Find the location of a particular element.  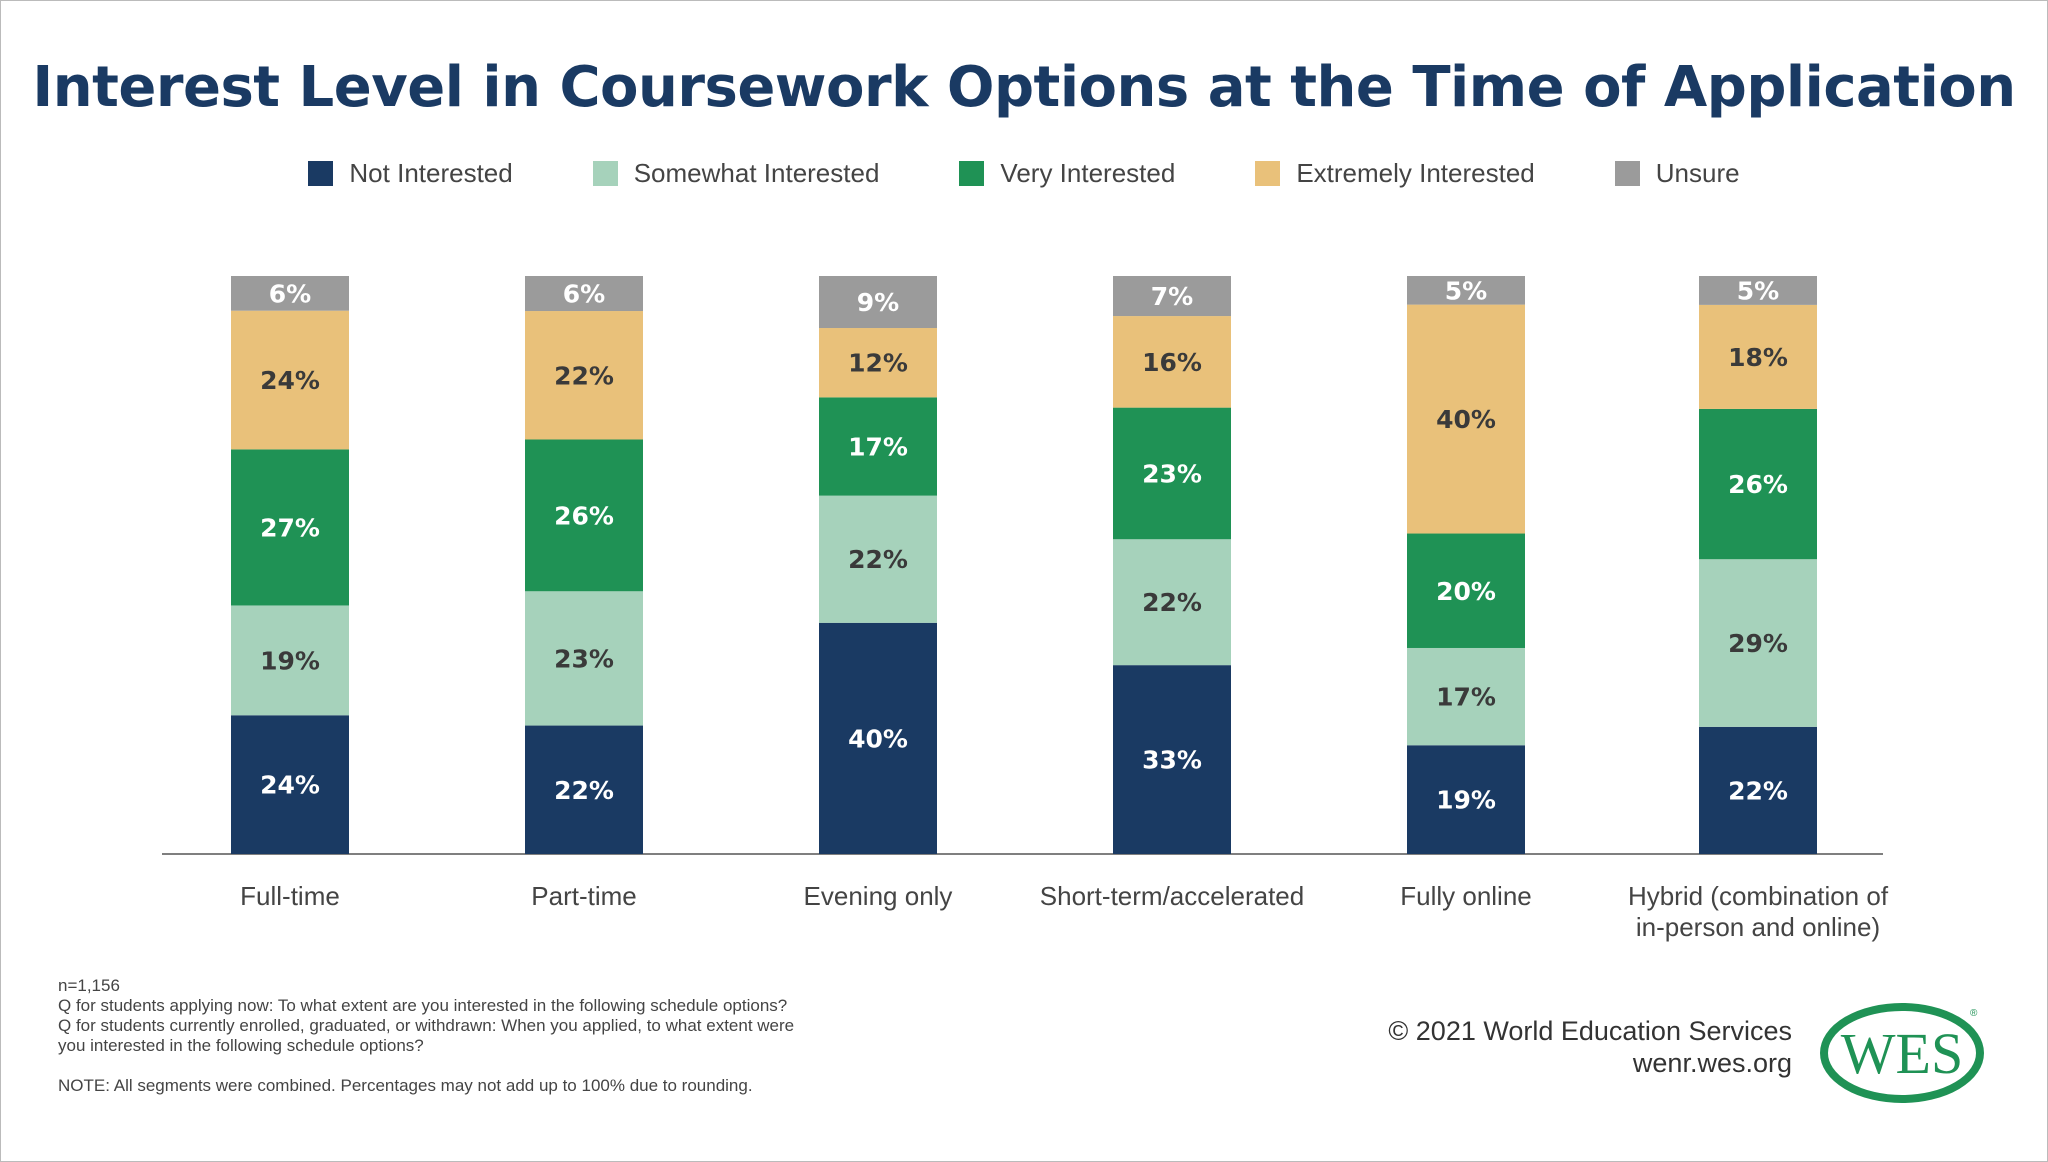

category-label: Hybrid (combination of is located at coordinates (1758, 896).